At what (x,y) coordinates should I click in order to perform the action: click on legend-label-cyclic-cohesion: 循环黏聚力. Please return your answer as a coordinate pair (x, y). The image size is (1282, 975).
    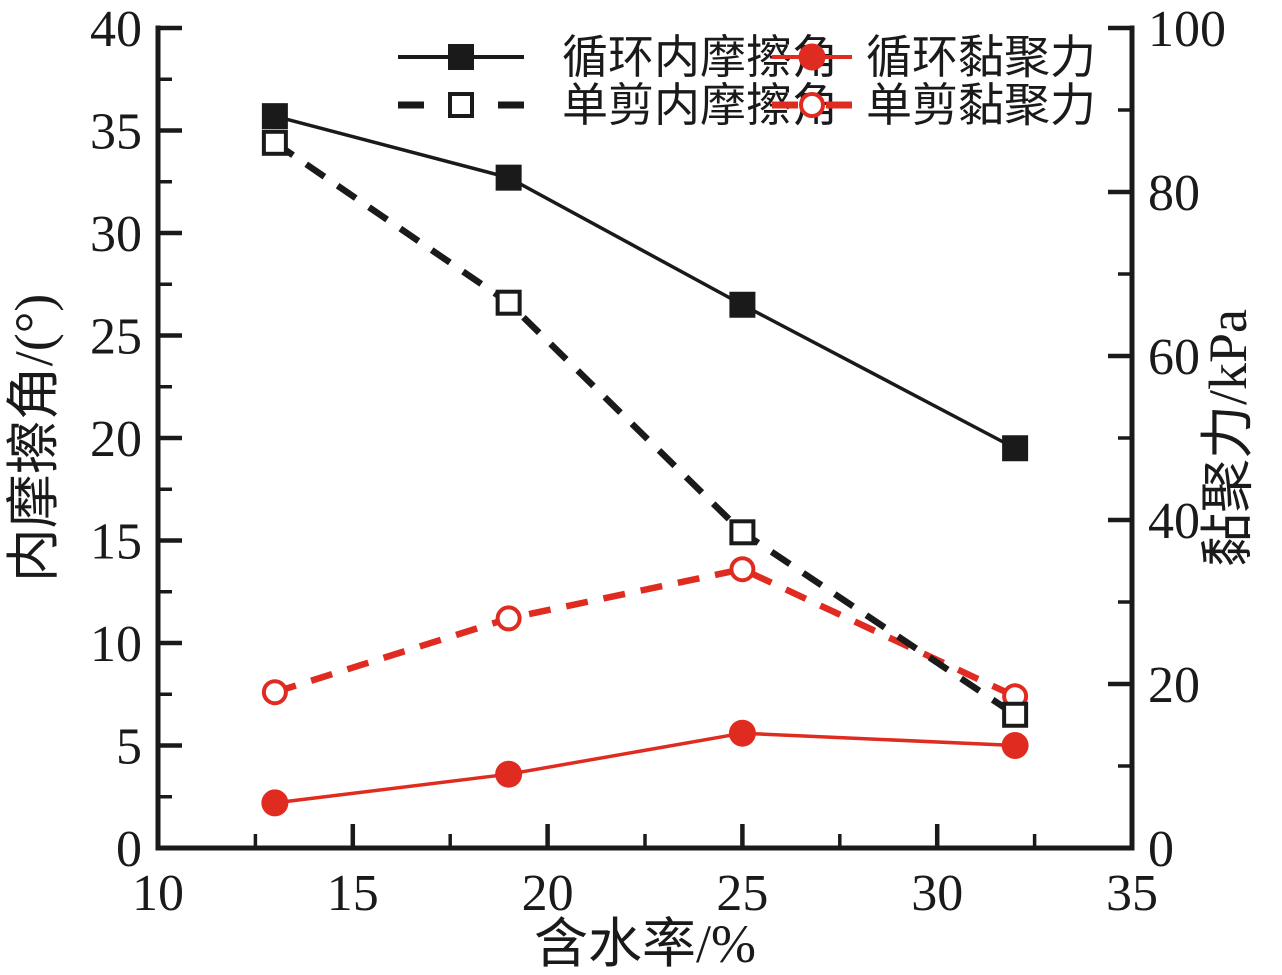
    Looking at the image, I should click on (981, 57).